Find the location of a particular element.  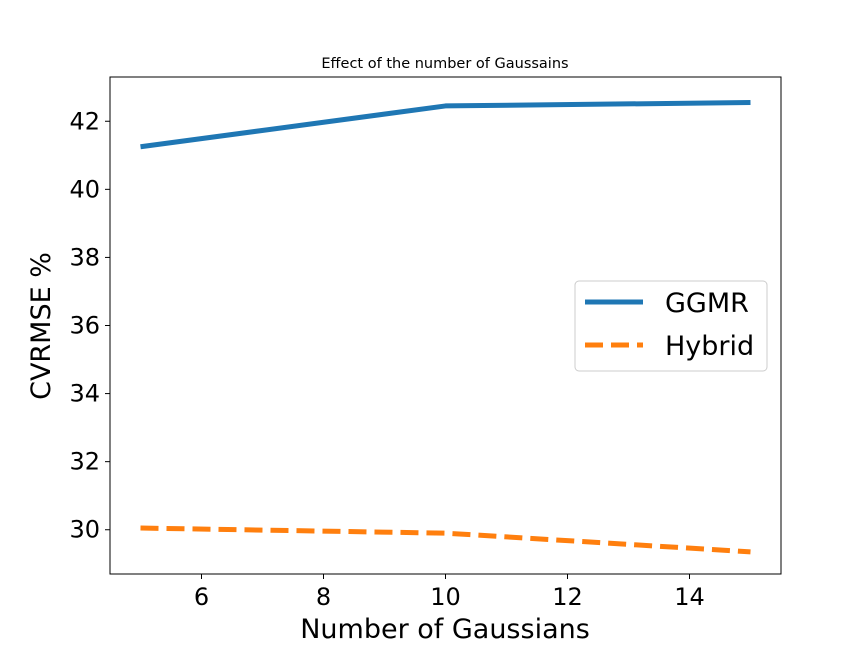

y-tick-label: 34 is located at coordinates (84, 394).